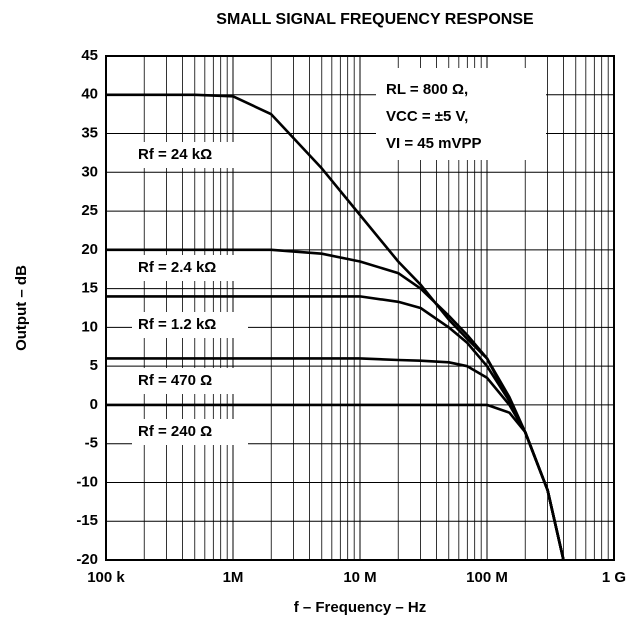  Describe the element at coordinates (87, 559) in the screenshot. I see `y-tick-label: -20` at that location.